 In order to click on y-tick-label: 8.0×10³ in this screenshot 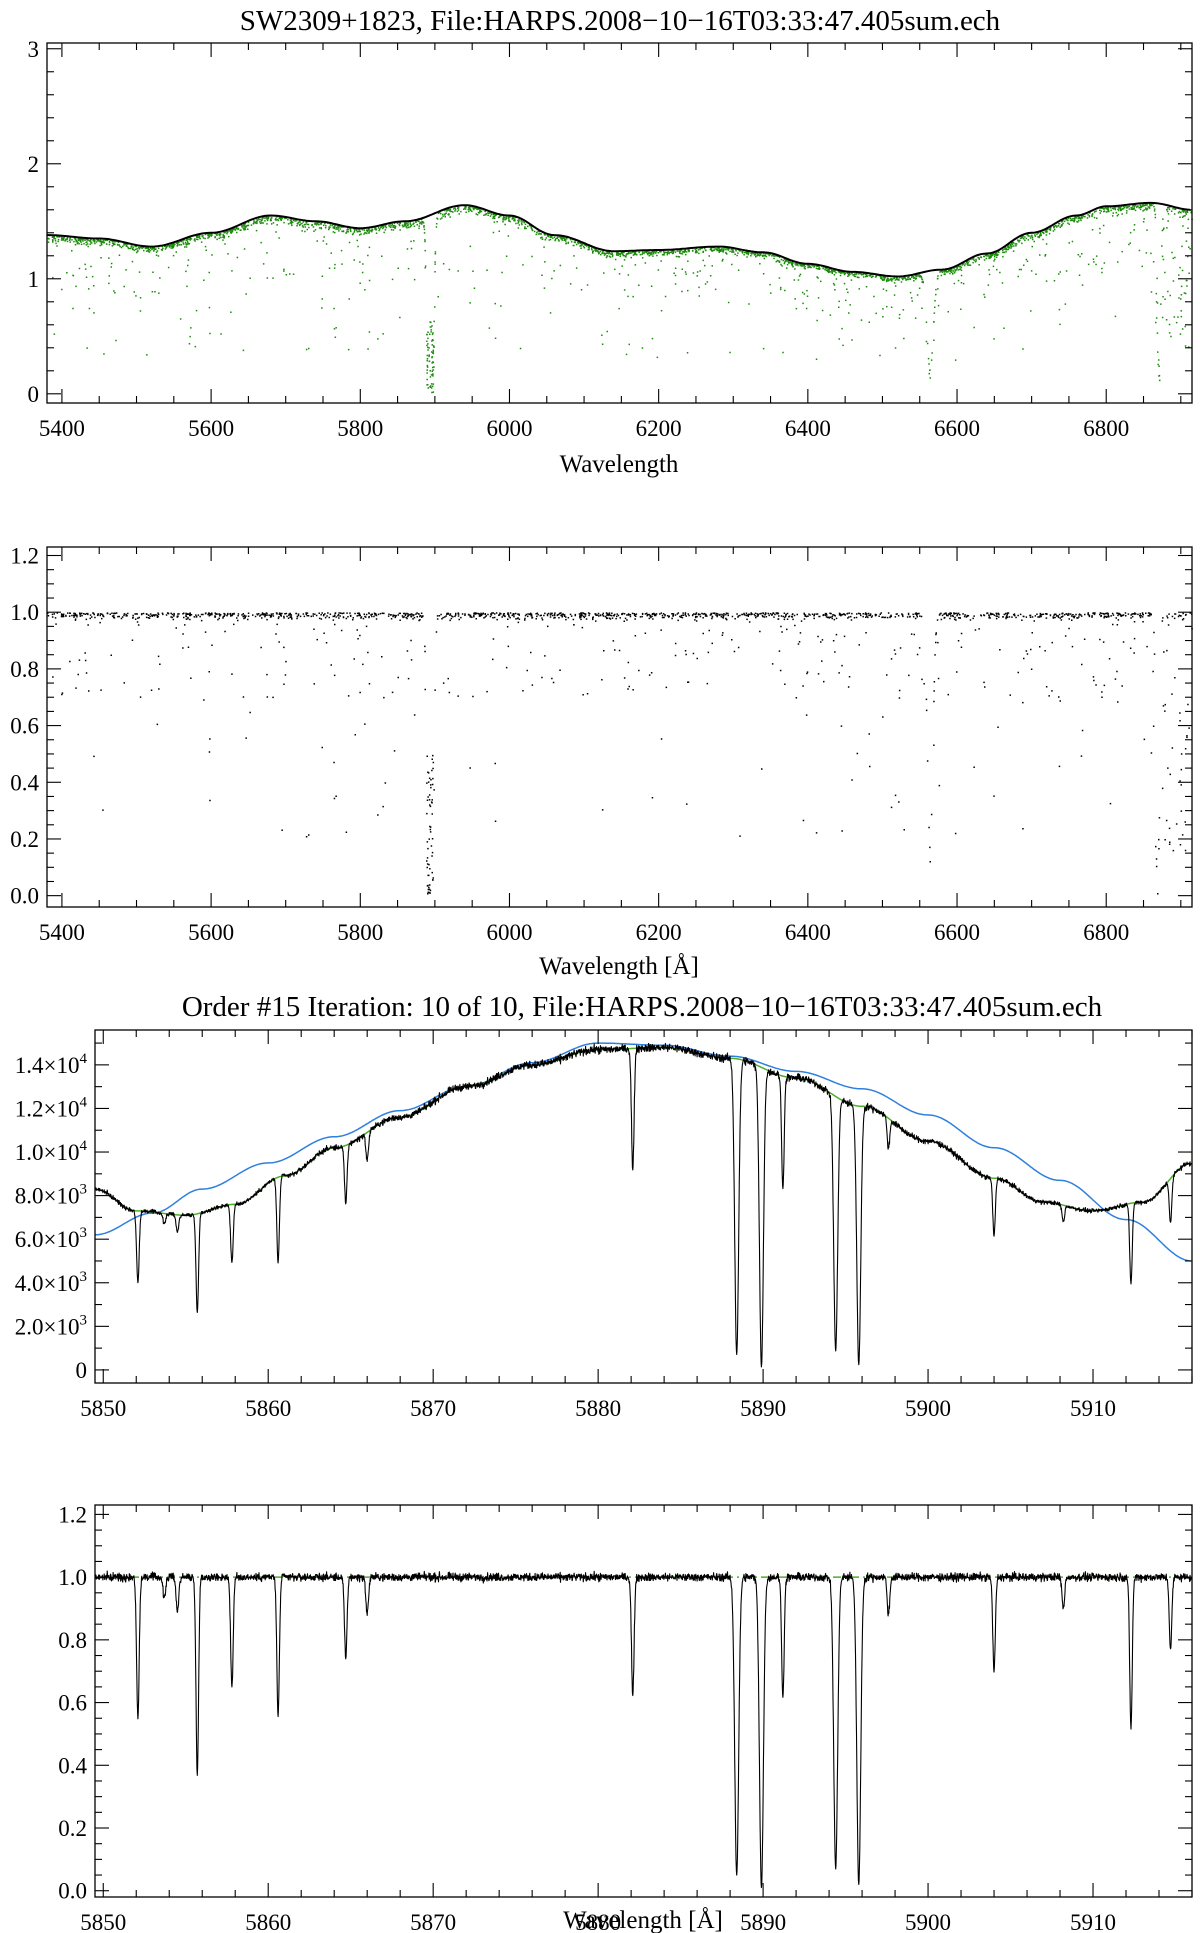, I will do `click(51, 1195)`.